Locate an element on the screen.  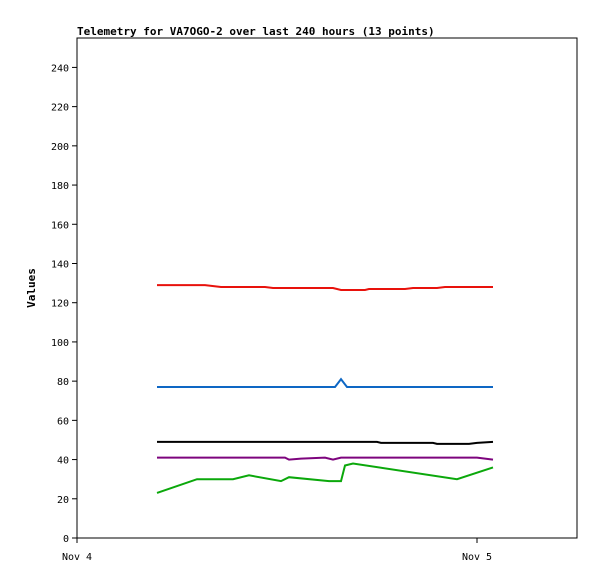
y-tick-label: 100 is located at coordinates (60, 343).